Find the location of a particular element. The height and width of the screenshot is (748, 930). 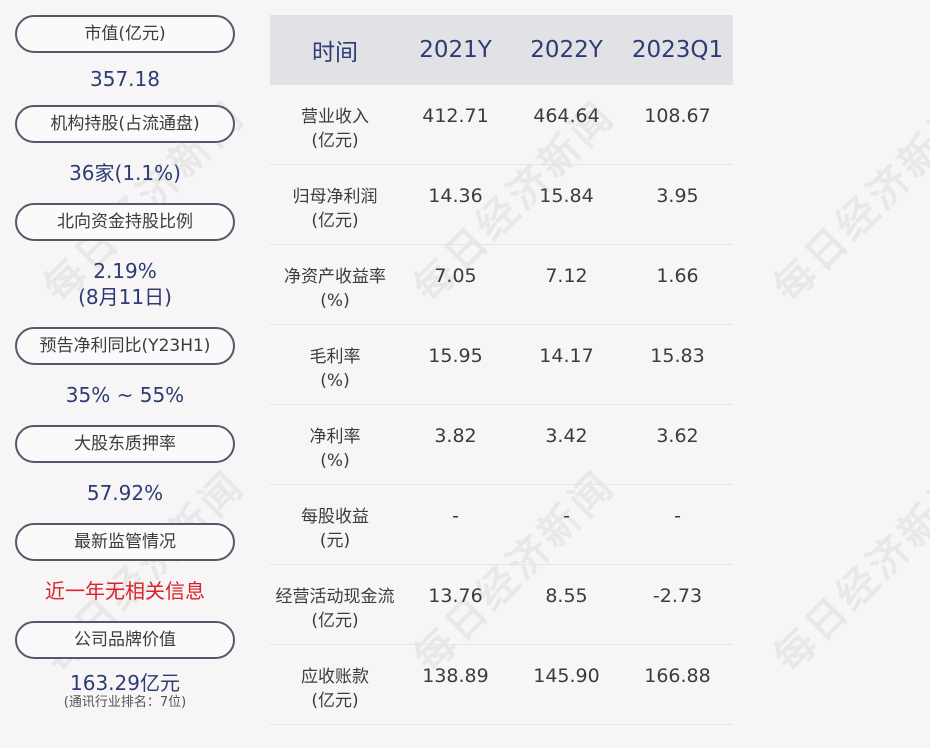

cell-value: 3.42 is located at coordinates (566, 436).